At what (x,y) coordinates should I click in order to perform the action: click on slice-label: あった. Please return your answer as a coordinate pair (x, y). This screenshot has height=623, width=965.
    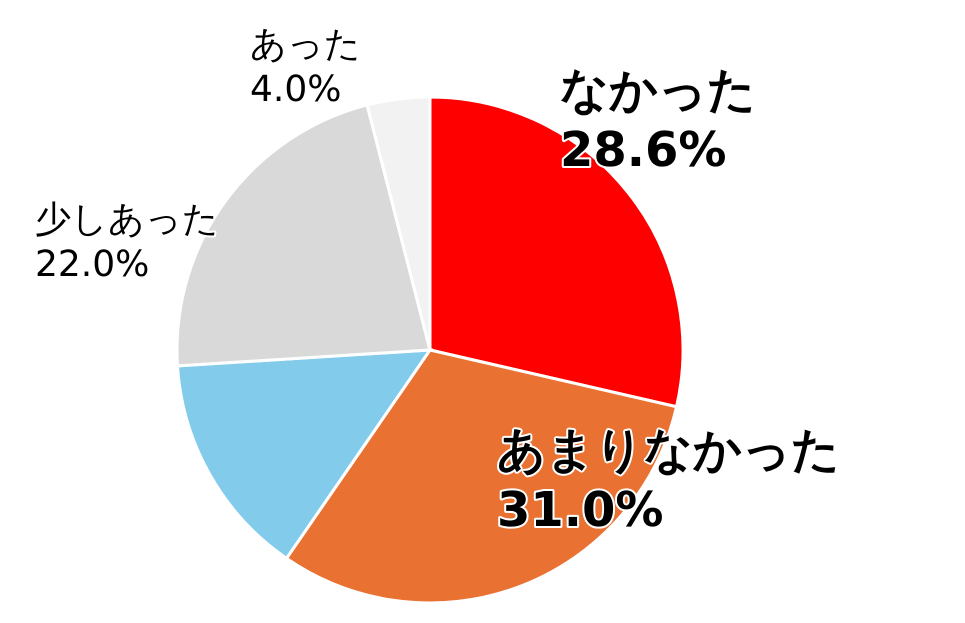
    Looking at the image, I should click on (305, 44).